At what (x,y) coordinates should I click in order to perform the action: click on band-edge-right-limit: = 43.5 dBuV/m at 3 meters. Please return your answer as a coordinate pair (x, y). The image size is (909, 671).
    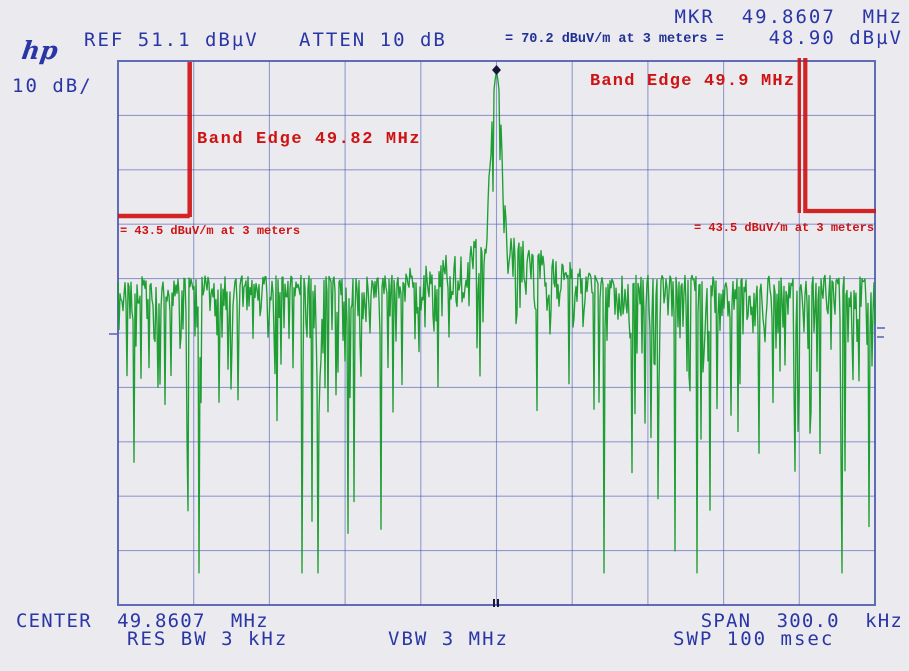
    Looking at the image, I should click on (784, 228).